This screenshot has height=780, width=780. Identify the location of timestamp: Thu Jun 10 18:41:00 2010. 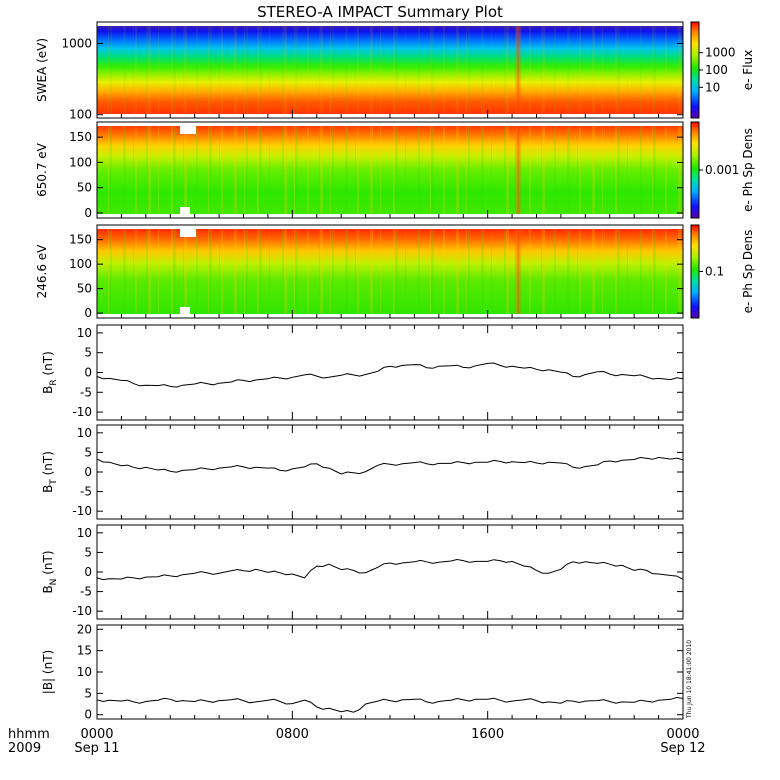
(689, 679).